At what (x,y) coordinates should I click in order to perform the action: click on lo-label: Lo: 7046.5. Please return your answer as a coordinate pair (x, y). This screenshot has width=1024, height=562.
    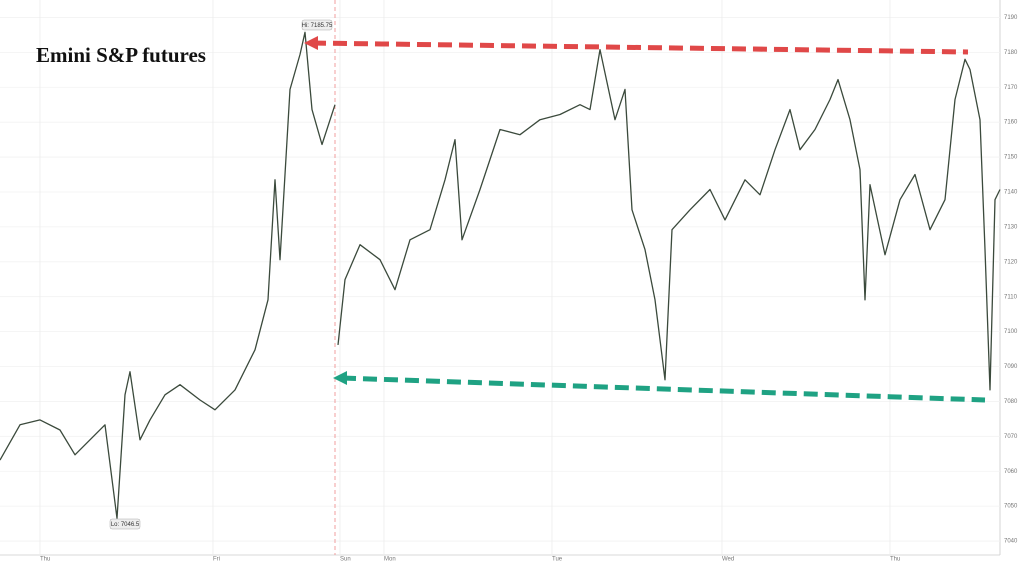
    Looking at the image, I should click on (125, 525).